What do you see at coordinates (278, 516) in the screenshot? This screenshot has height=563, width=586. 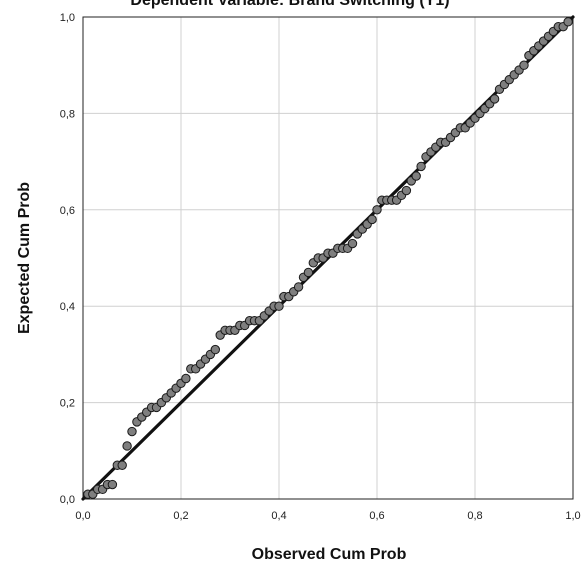 I see `x-tick-label: 0,4` at bounding box center [278, 516].